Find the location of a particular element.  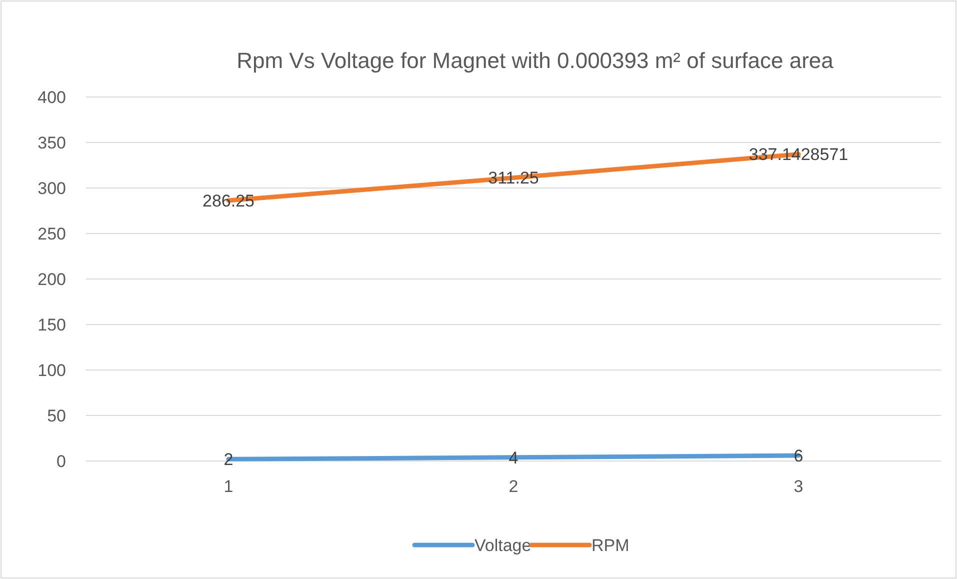

legend-label: RPM is located at coordinates (611, 545).